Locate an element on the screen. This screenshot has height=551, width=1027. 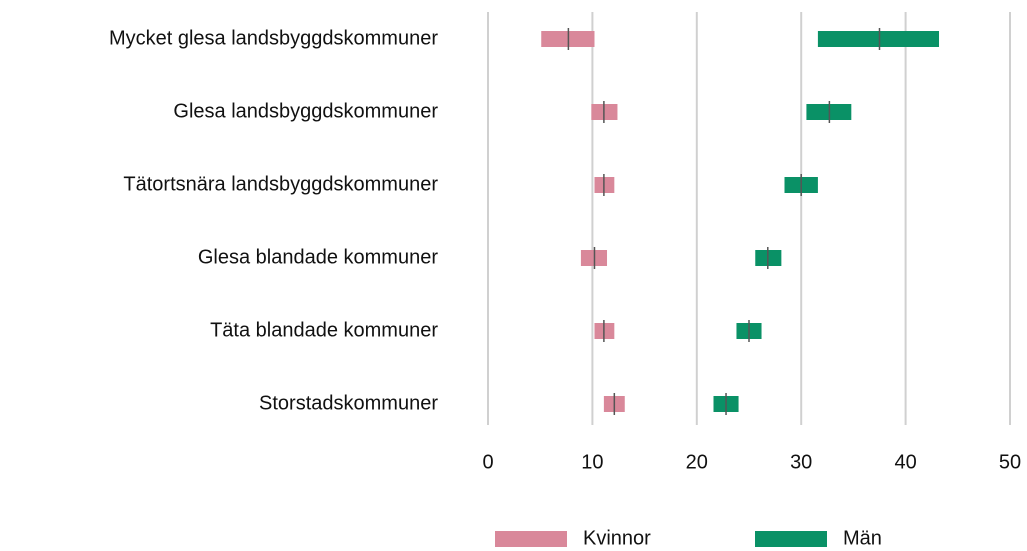
category-label: Glesa landsbyggdskommuner is located at coordinates (305, 111).